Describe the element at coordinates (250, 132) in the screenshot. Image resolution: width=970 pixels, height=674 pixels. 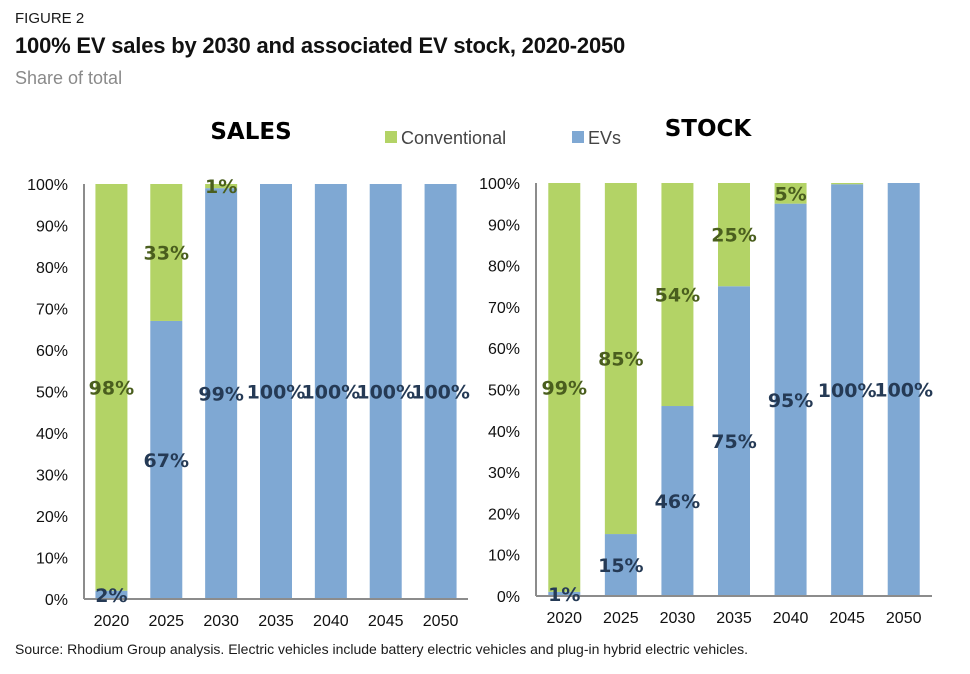
I see `sales-panel-title: SALES` at that location.